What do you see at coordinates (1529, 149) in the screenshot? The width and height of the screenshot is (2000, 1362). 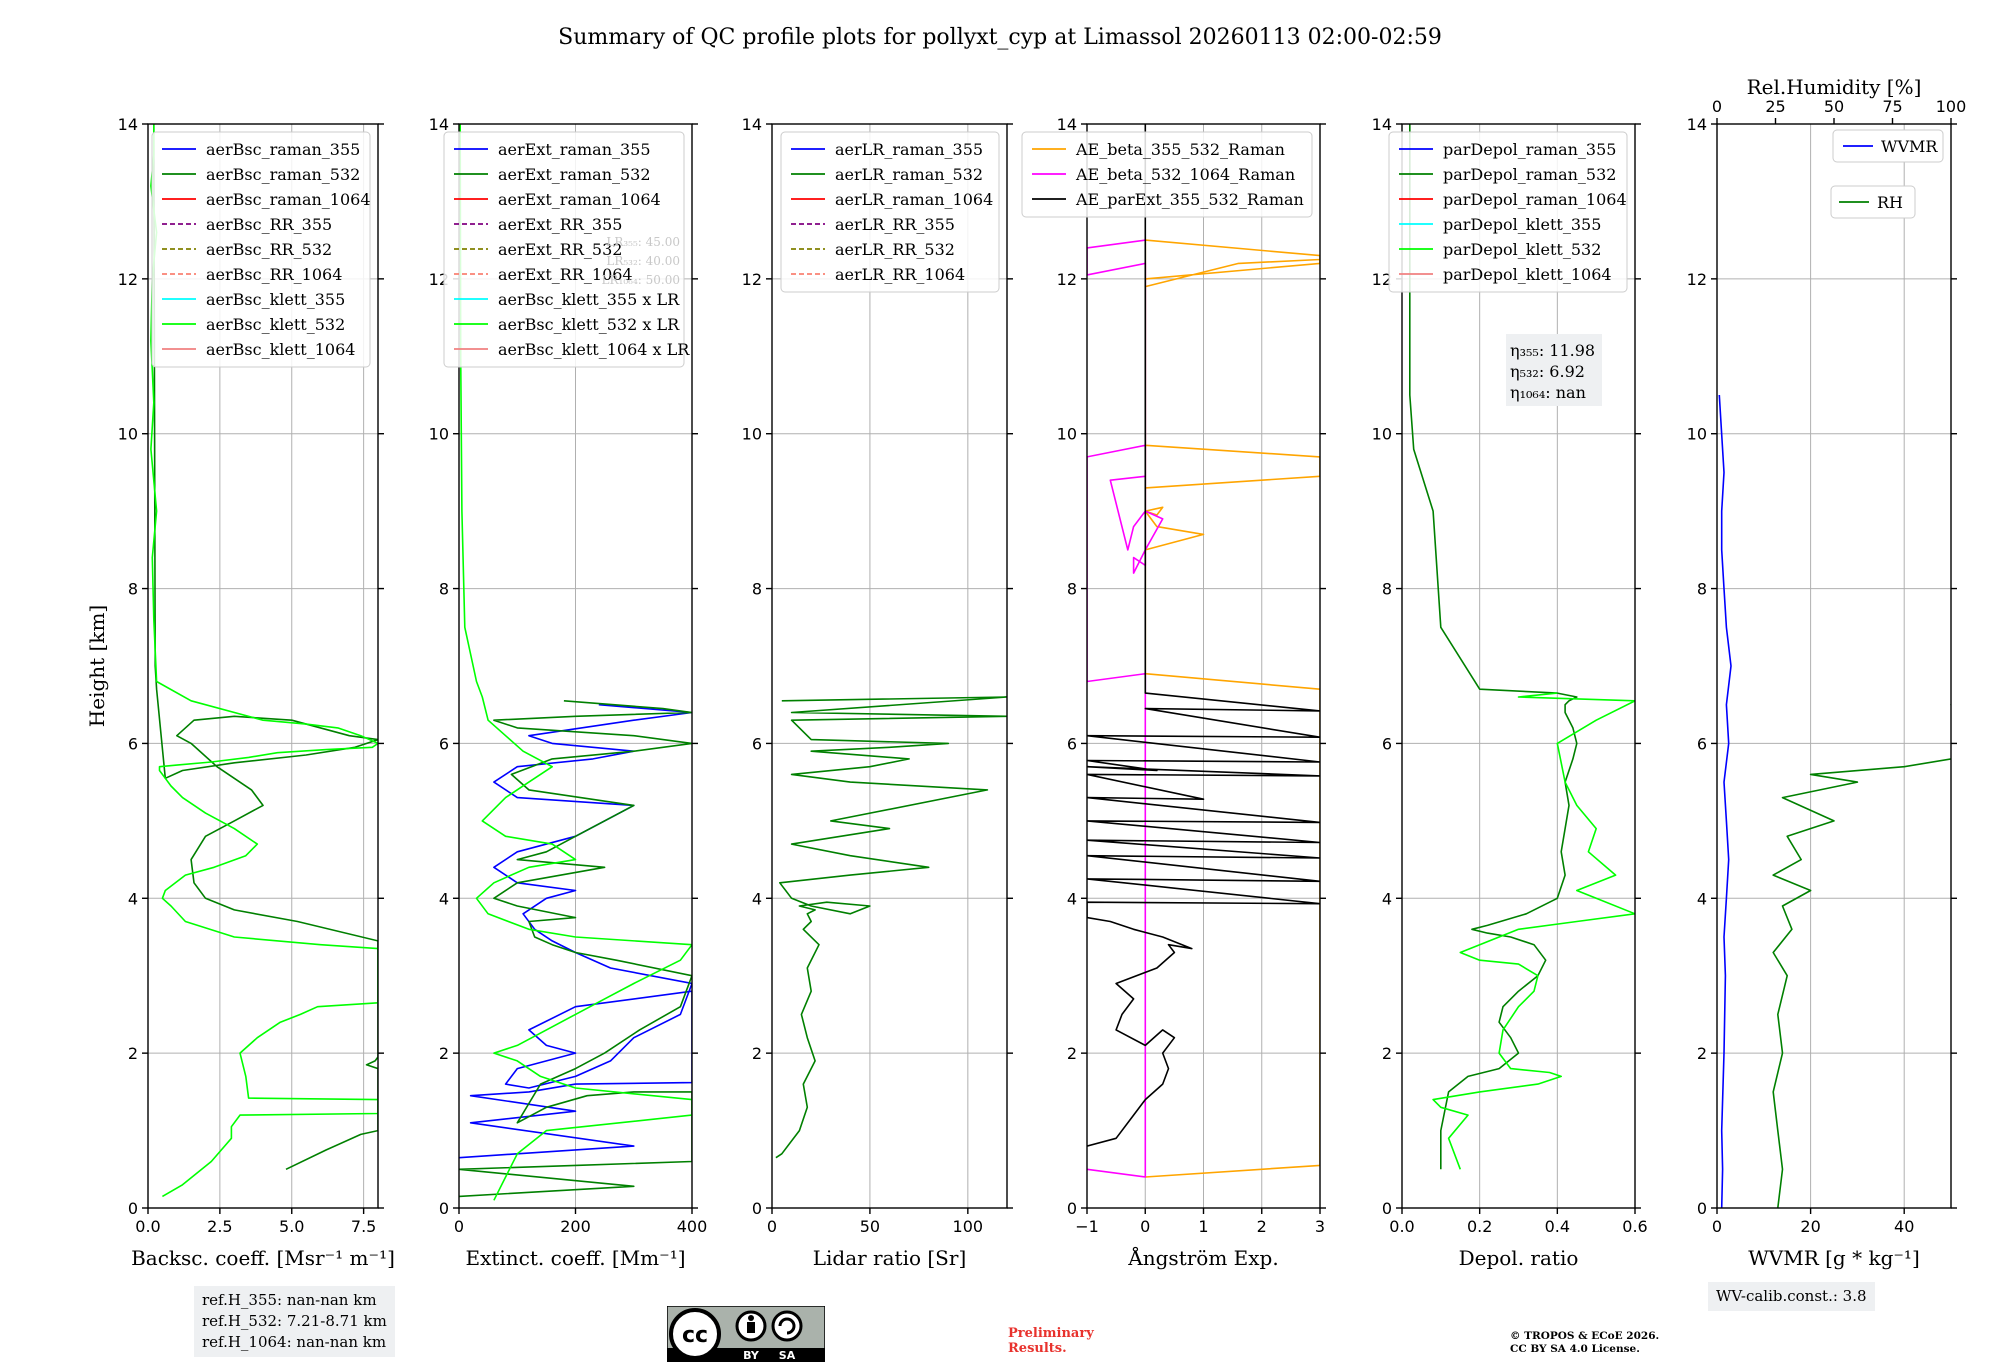 I see `legend-label: parDepol_raman_355` at bounding box center [1529, 149].